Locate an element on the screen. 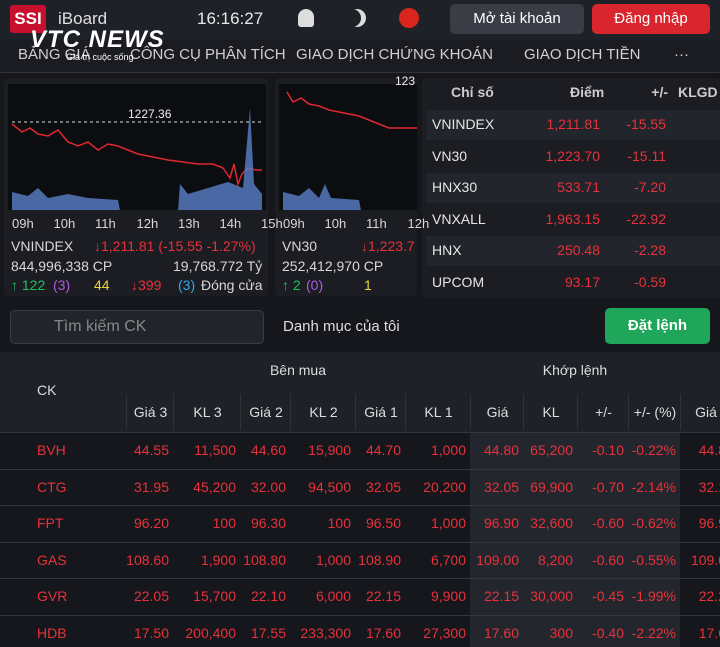 Image resolution: width=720 pixels, height=647 pixels. price-cell: 6,700 is located at coordinates (448, 559).